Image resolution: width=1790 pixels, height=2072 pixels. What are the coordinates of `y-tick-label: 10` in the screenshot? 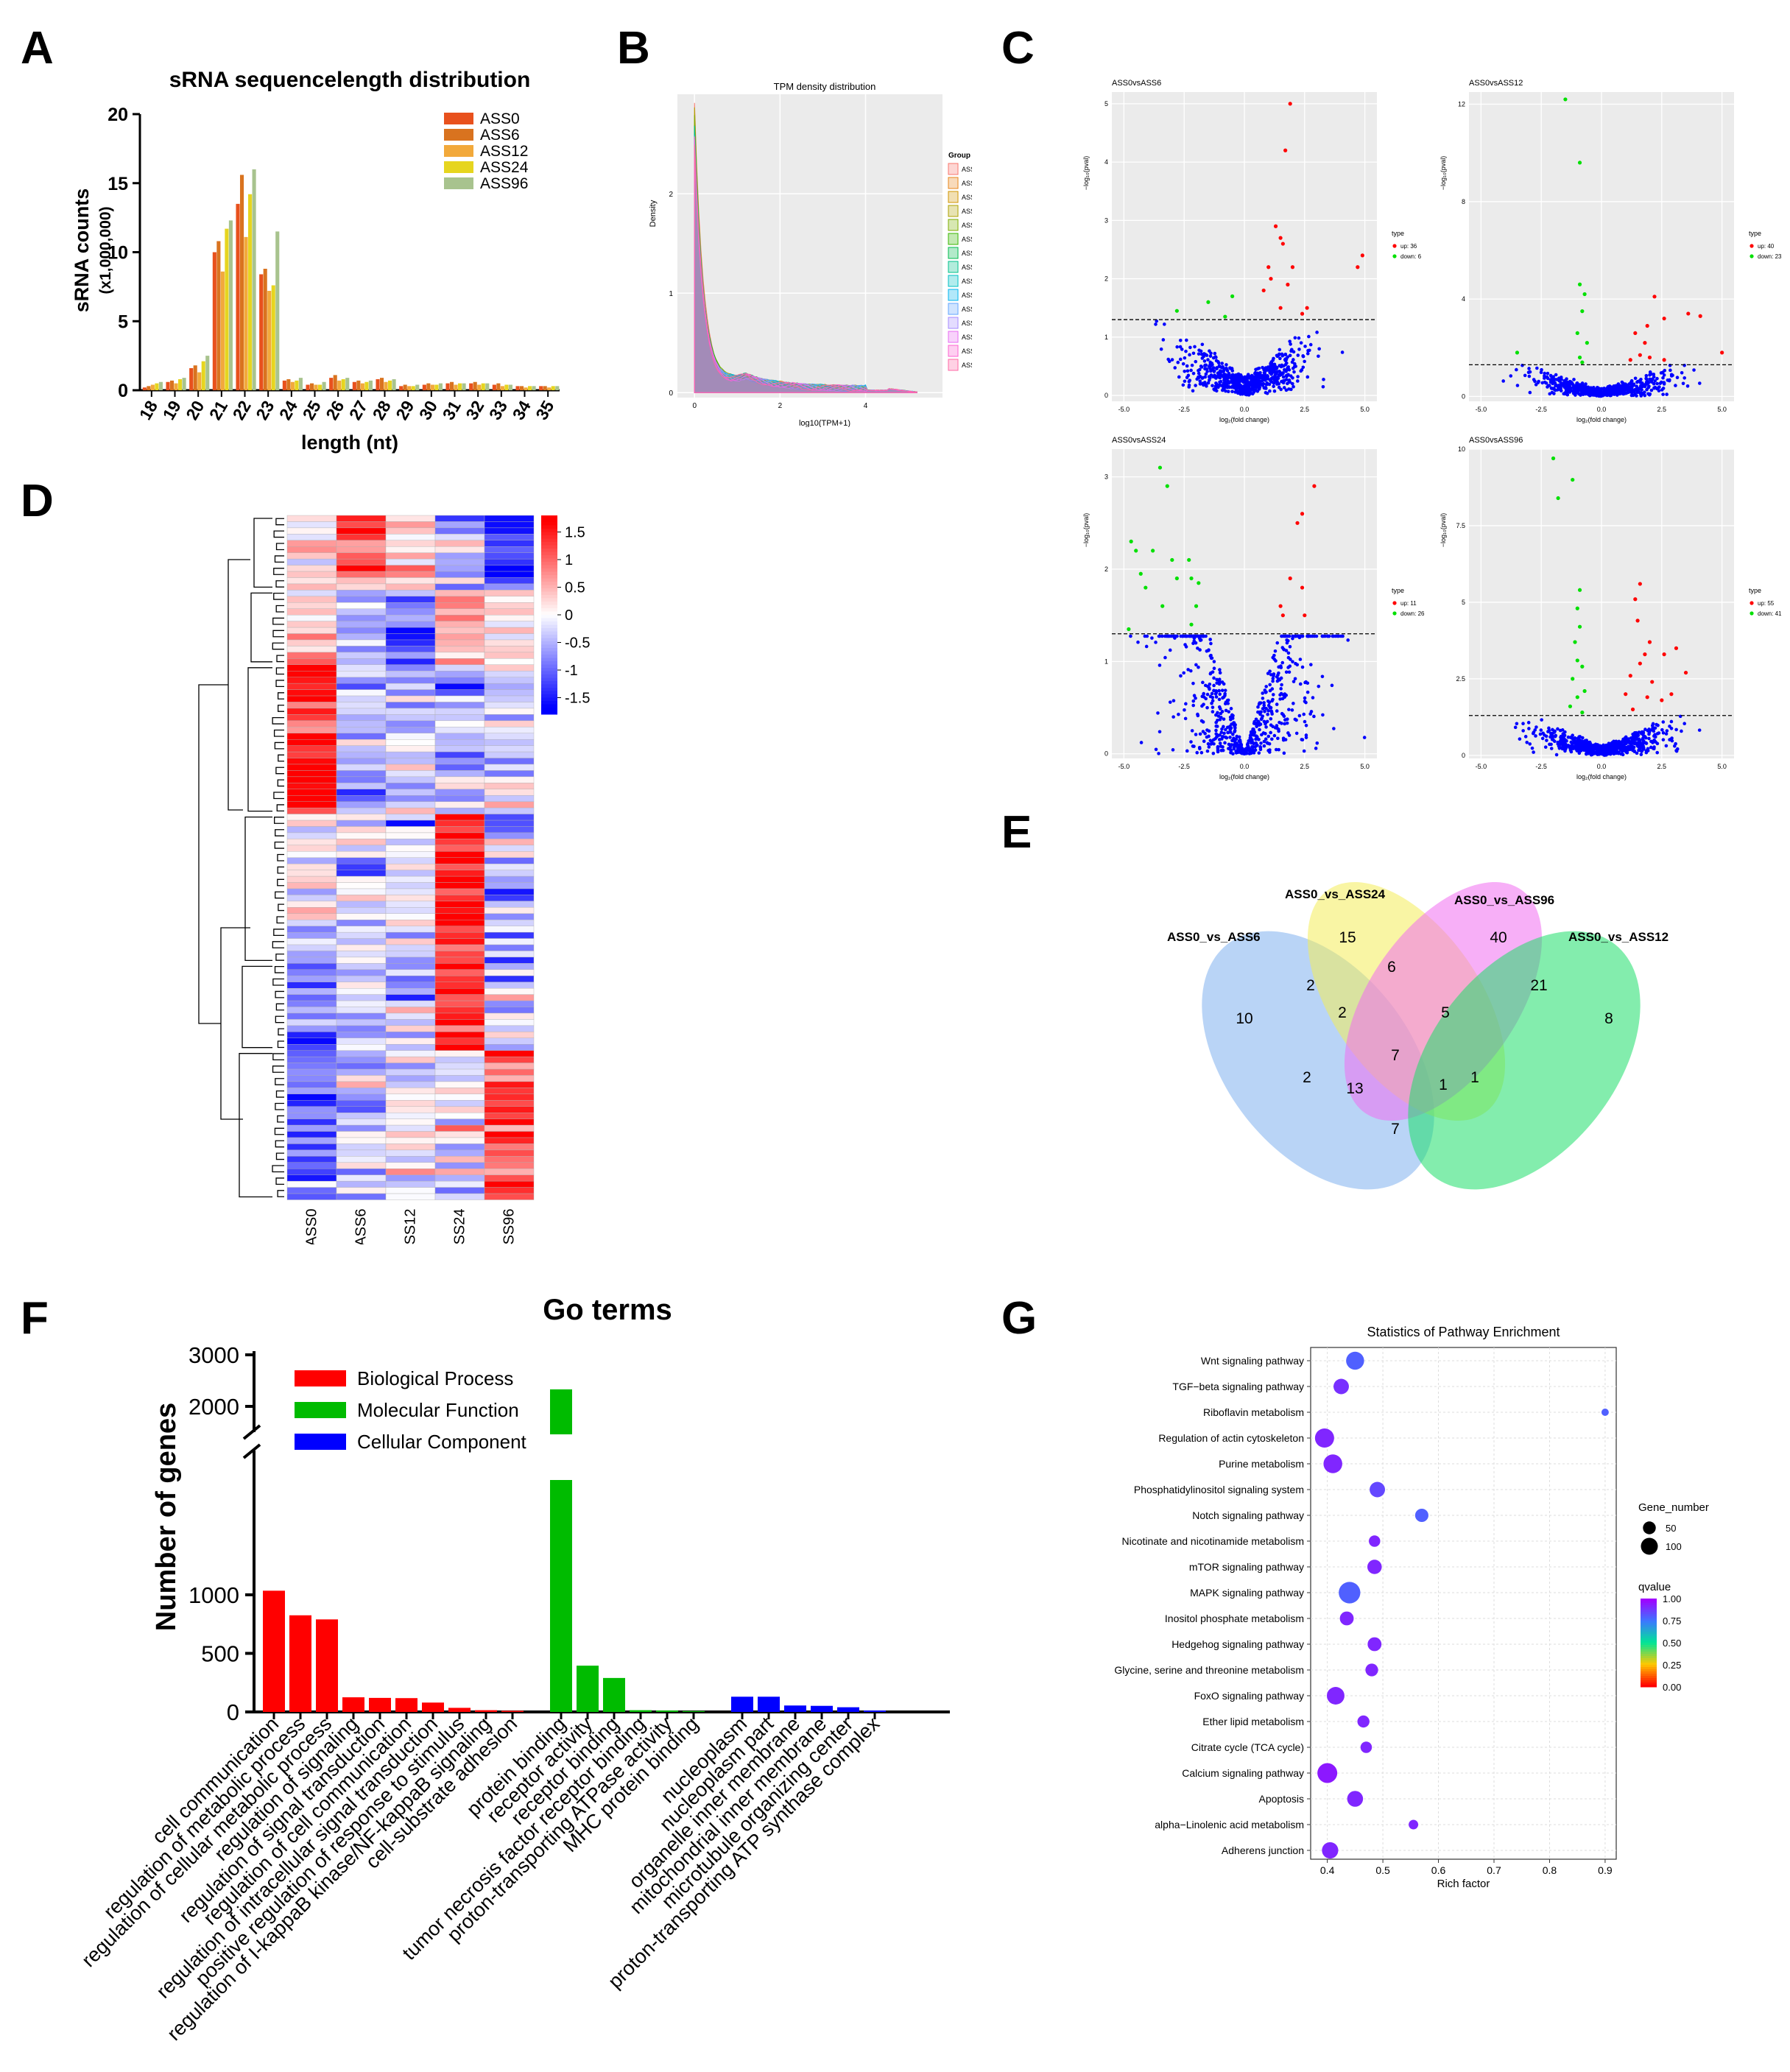 It's located at (118, 253).